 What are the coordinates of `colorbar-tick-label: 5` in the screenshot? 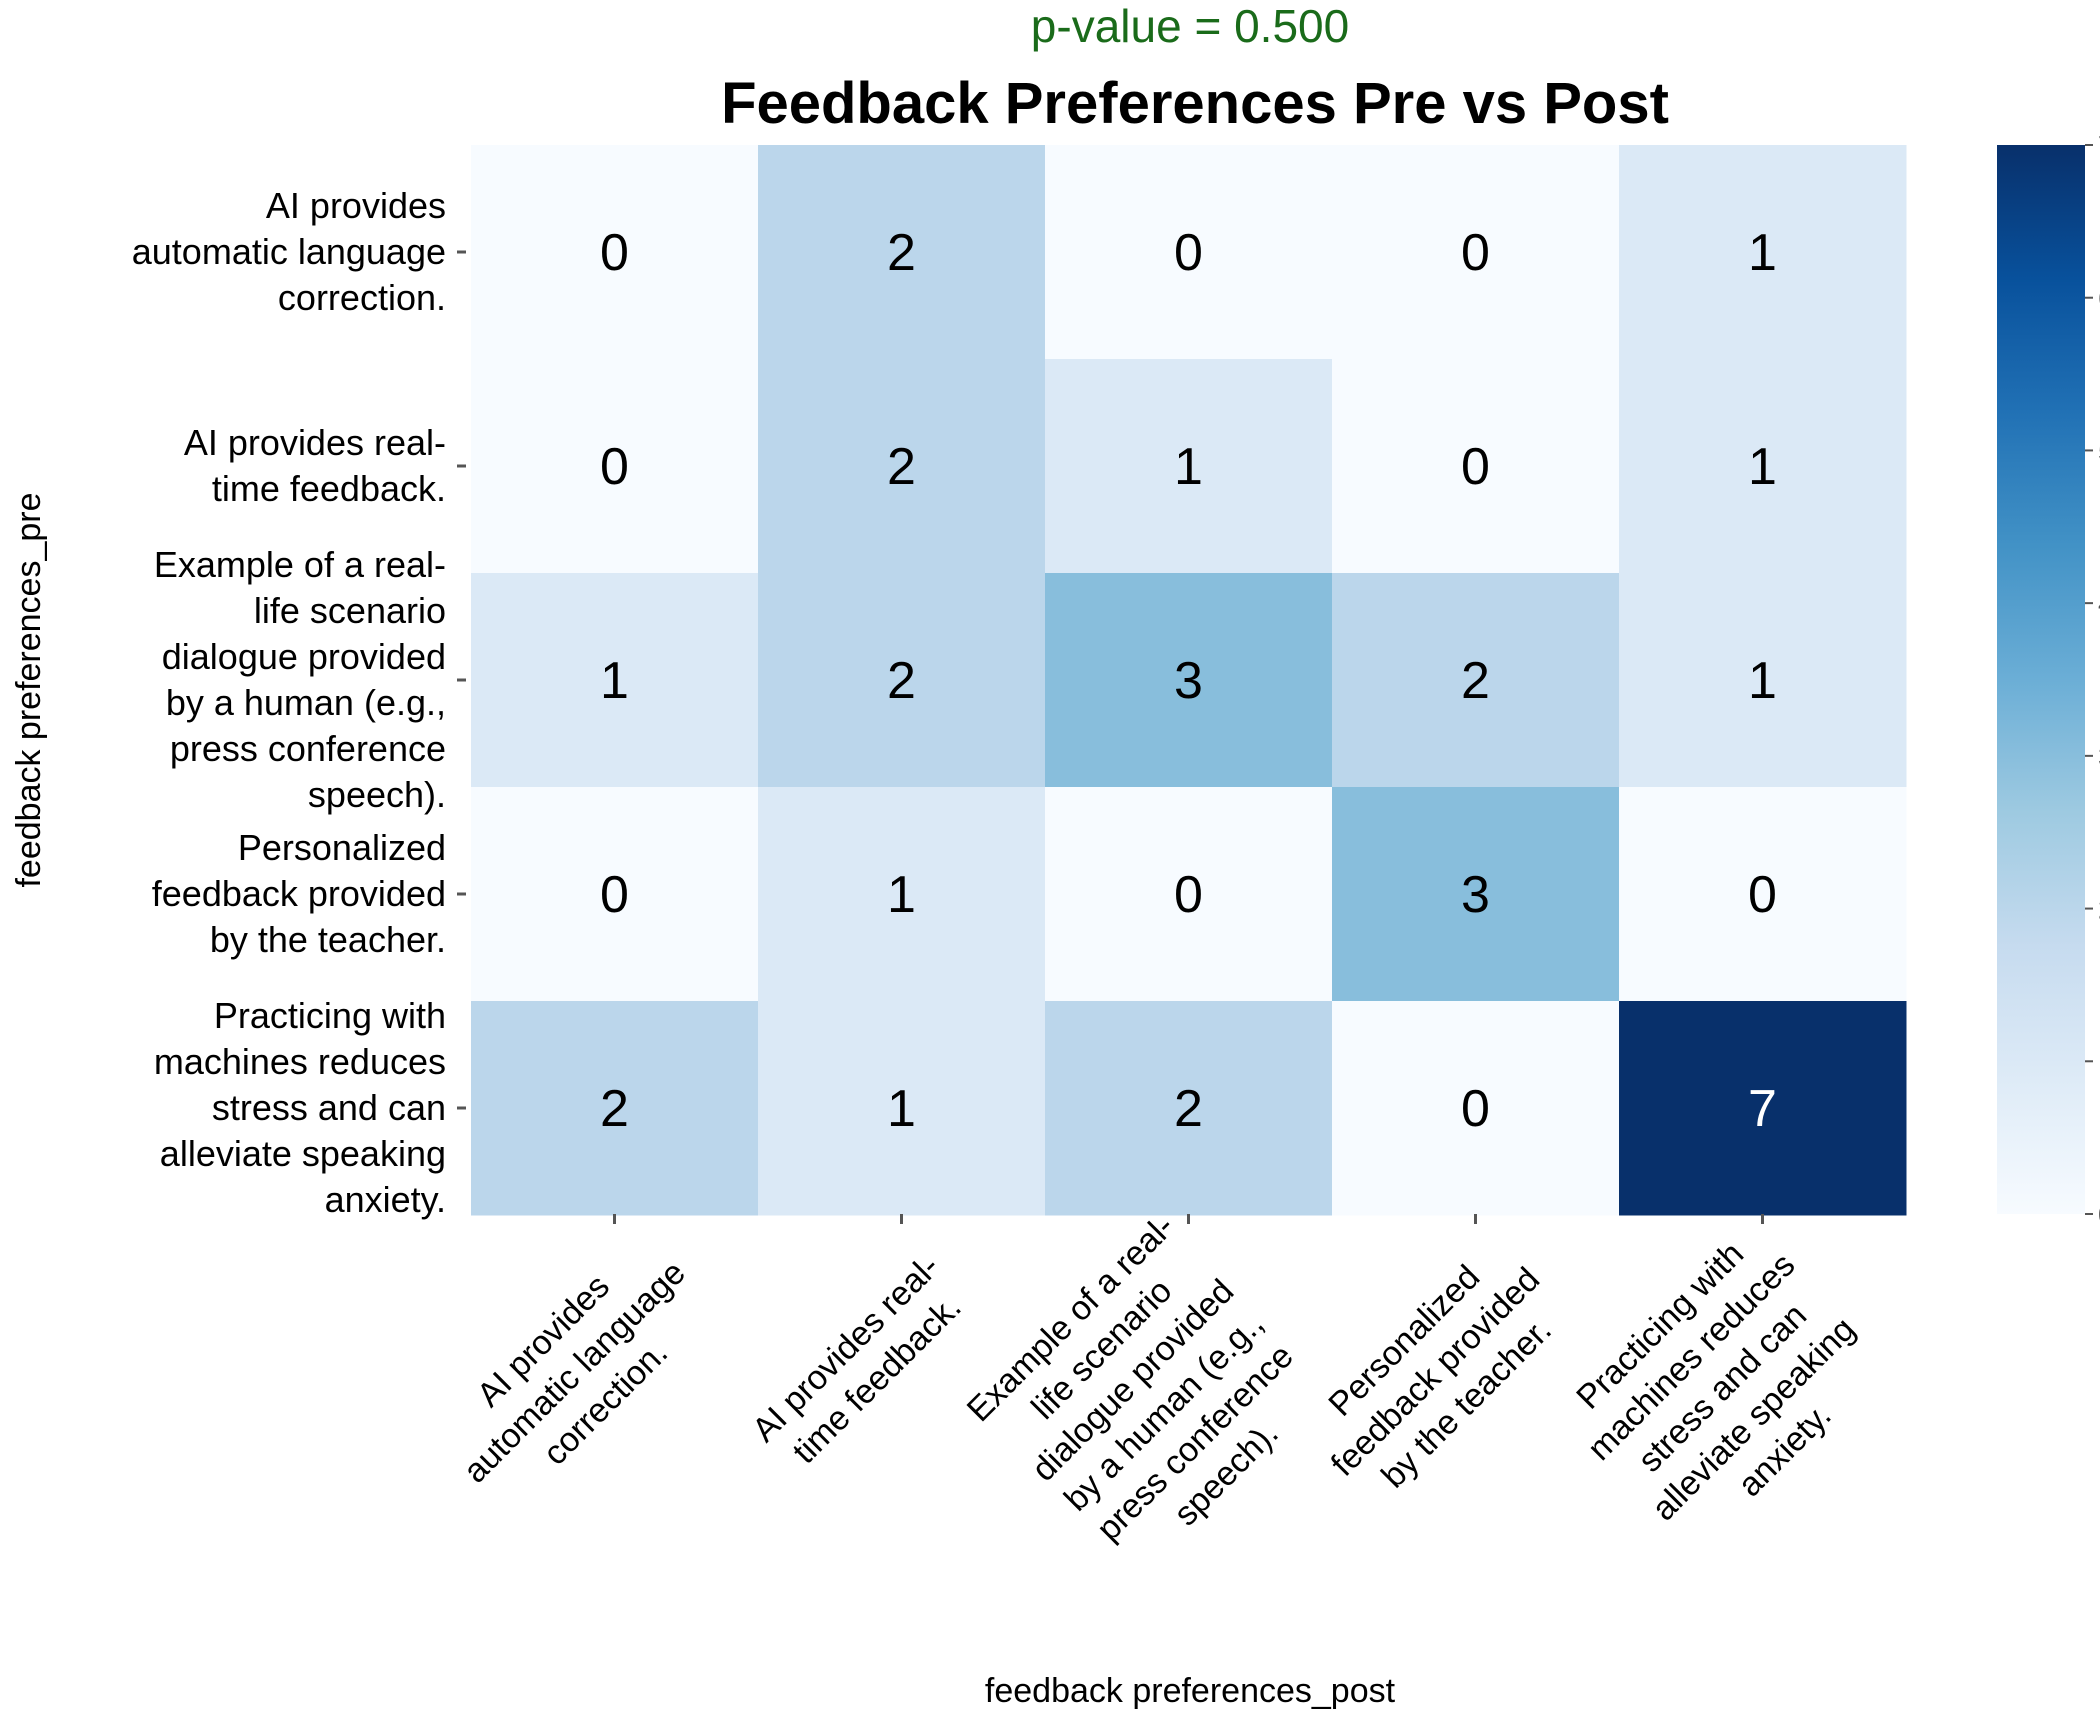 It's located at (2099, 450).